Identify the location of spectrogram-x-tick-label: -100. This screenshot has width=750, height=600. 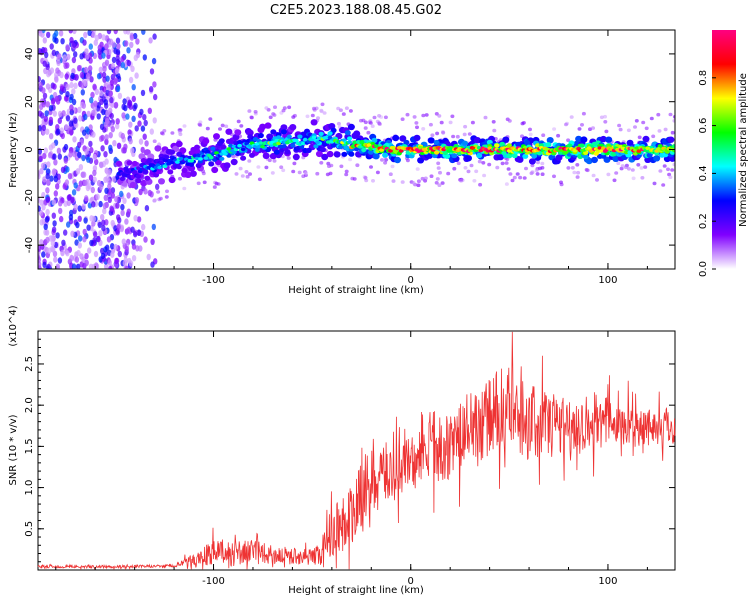
(213, 280).